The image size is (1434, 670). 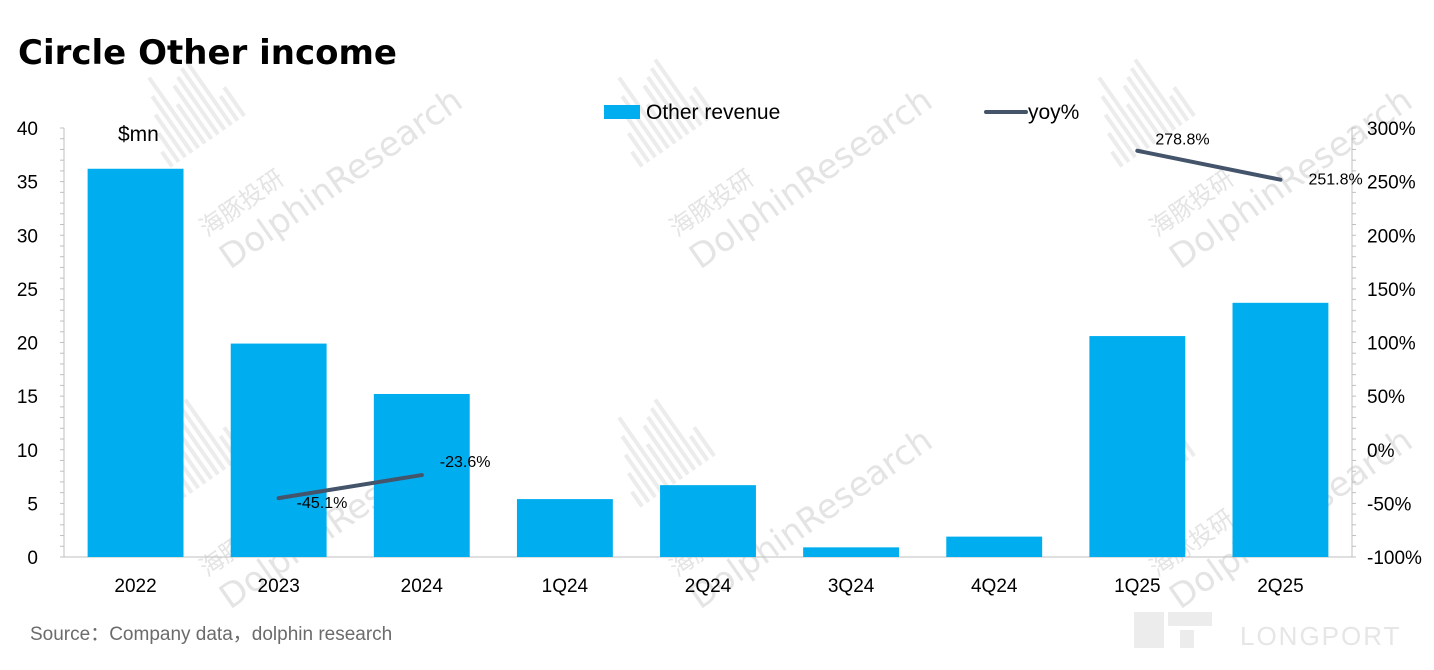 I want to click on logo-text: LONGPORT, so click(x=1320, y=636).